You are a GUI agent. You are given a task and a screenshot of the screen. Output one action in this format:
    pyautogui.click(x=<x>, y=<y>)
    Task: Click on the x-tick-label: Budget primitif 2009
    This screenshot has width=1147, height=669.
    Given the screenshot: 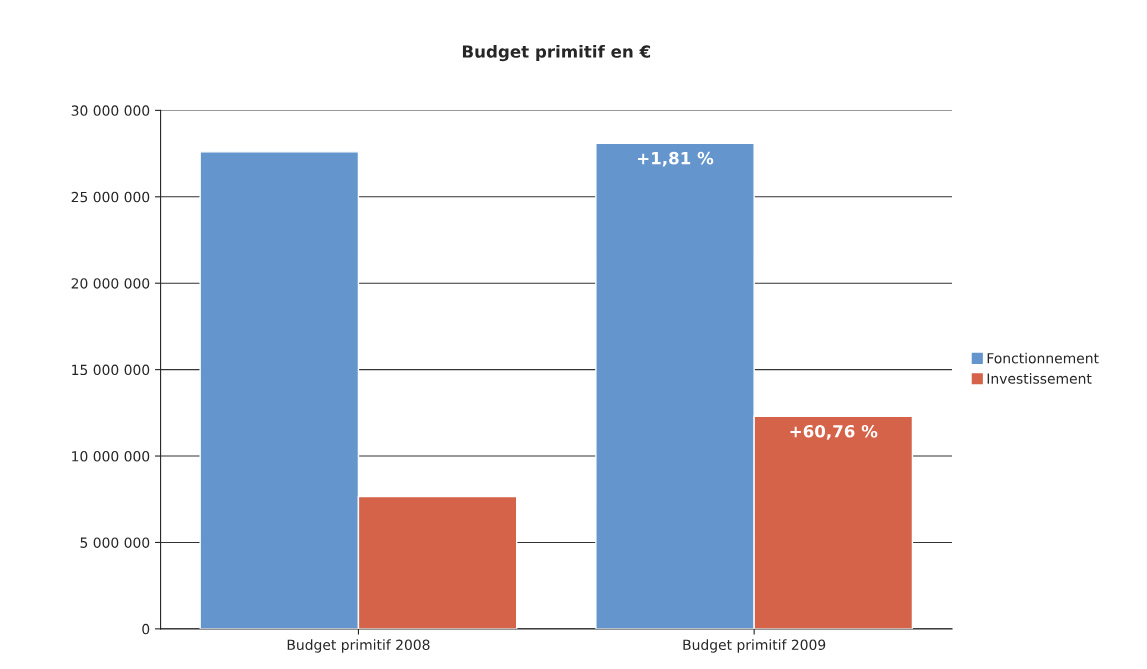 What is the action you would take?
    pyautogui.click(x=754, y=646)
    